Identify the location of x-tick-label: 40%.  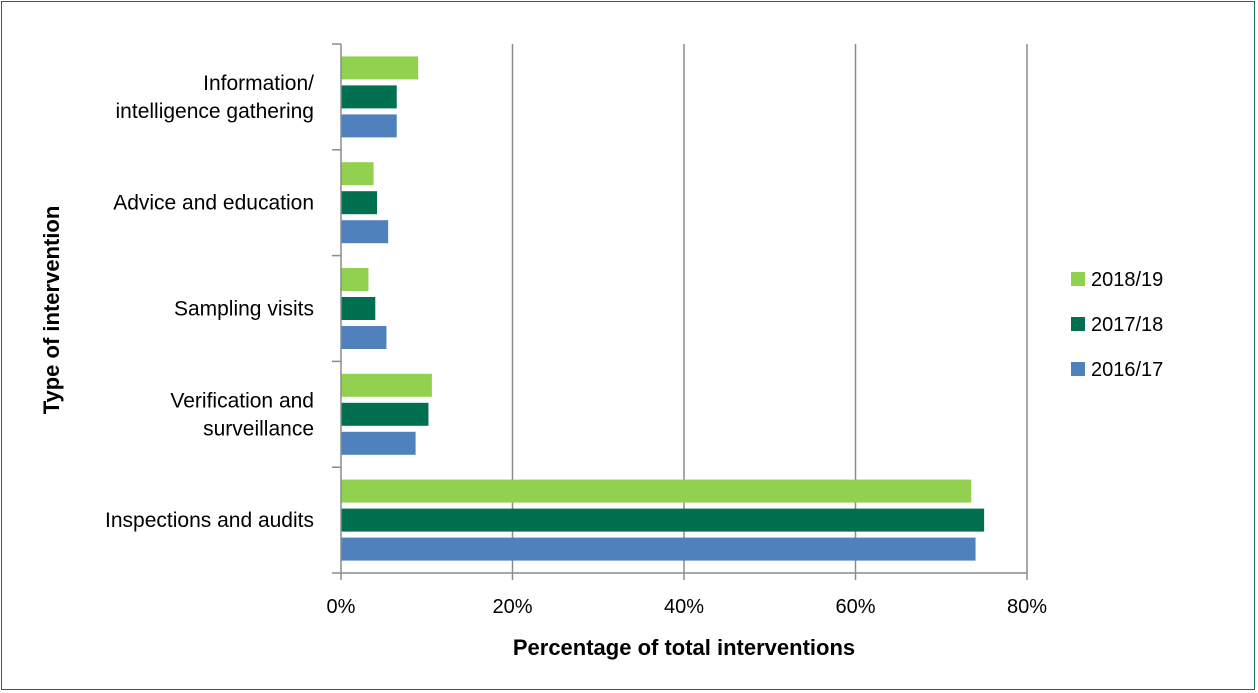
(684, 607).